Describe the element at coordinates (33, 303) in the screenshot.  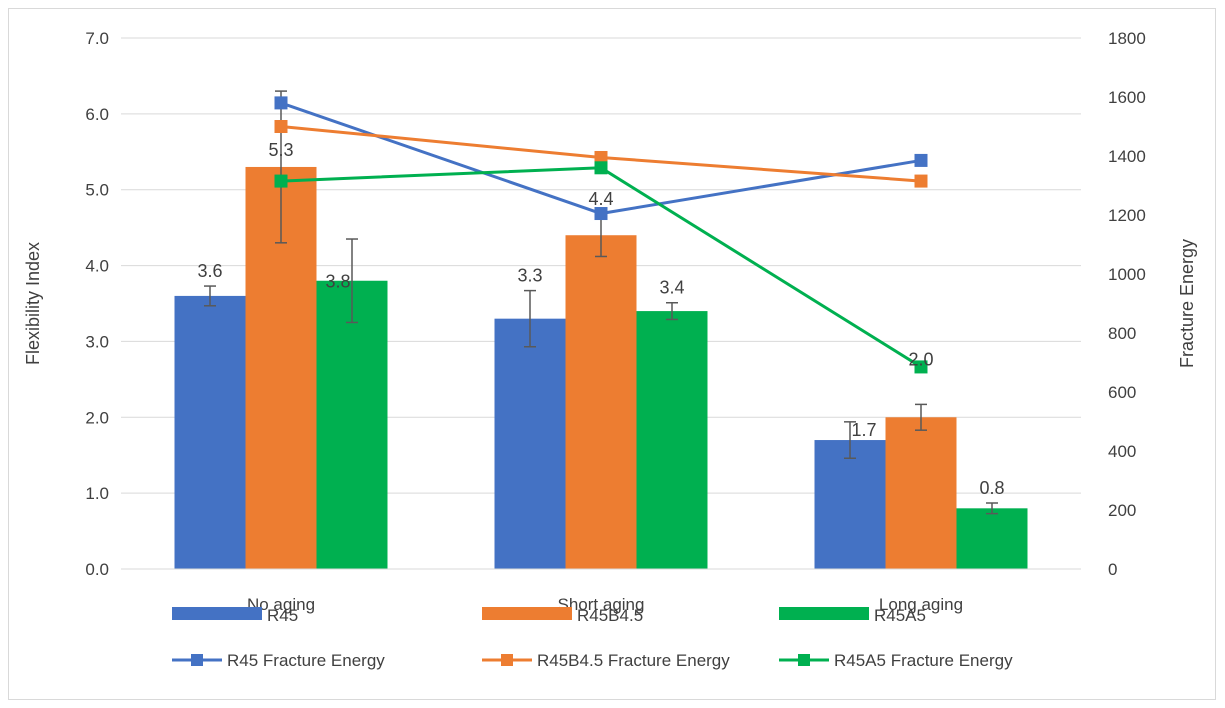
I see `y-axis-title: Flexibility Index` at that location.